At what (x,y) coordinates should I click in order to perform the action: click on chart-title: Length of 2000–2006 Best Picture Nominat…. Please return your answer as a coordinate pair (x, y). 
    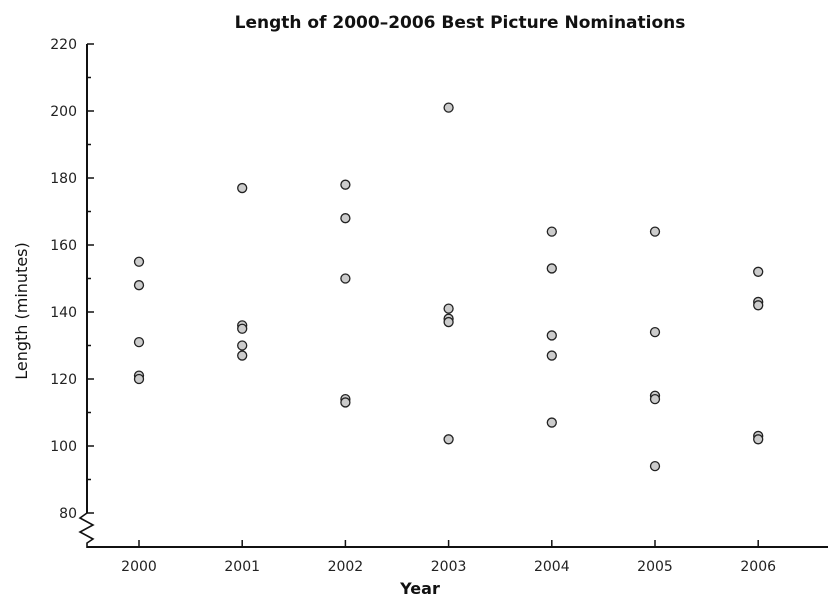
    Looking at the image, I should click on (460, 23).